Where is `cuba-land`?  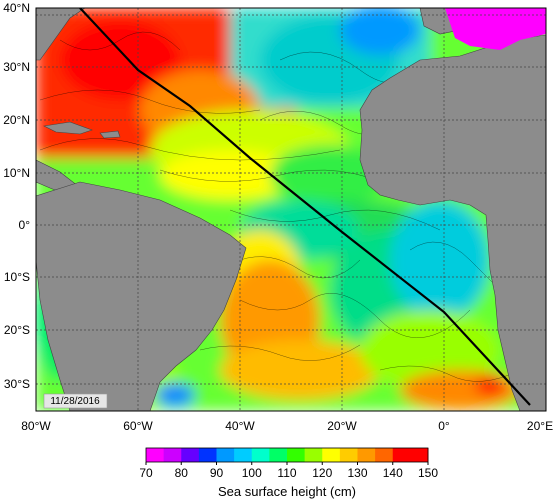 cuba-land is located at coordinates (68, 128).